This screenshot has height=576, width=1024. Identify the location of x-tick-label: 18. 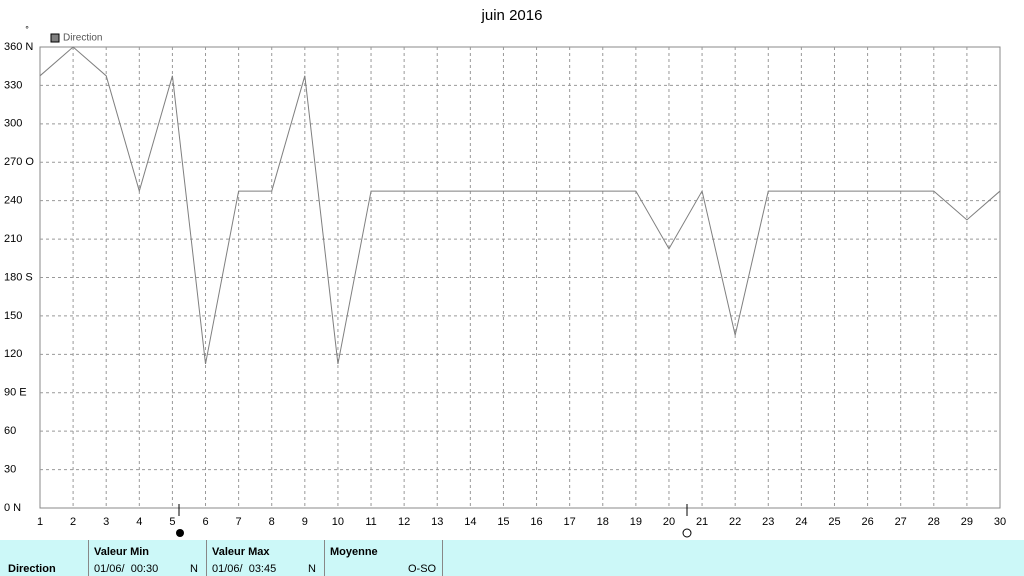
(603, 522).